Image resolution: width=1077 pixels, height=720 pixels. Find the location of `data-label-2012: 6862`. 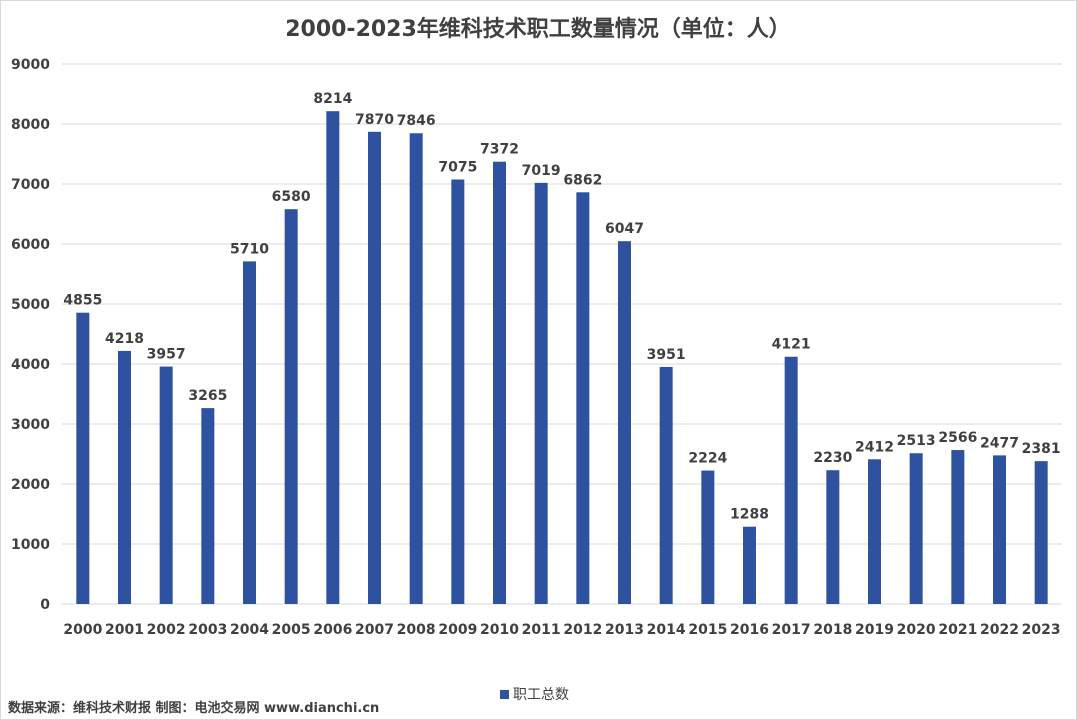

data-label-2012: 6862 is located at coordinates (582, 180).